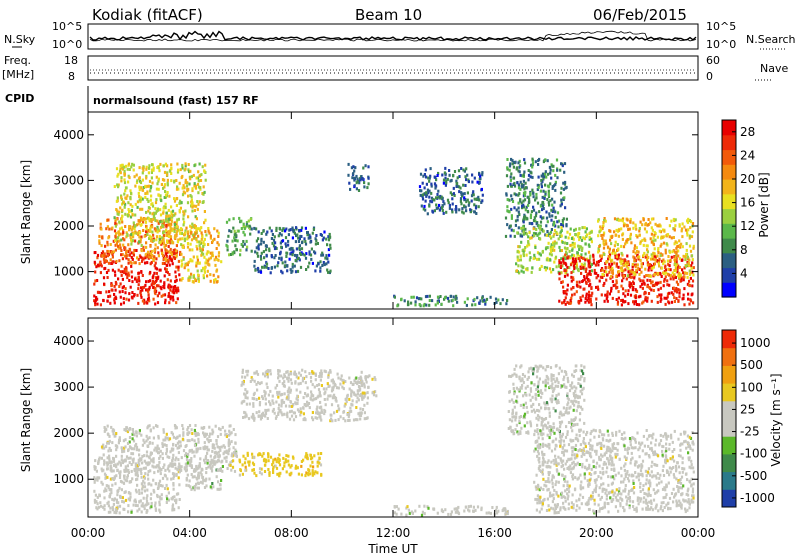  Describe the element at coordinates (709, 76) in the screenshot. I see `nave-tick-bottom: 0` at that location.